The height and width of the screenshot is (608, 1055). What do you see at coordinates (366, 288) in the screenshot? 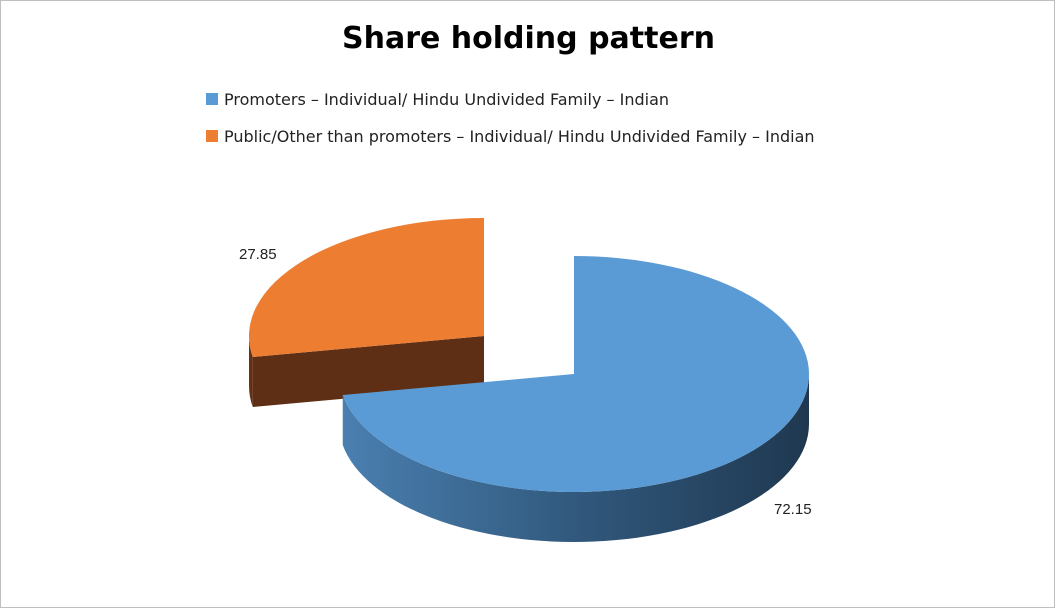
I see `pie-slice-public` at bounding box center [366, 288].